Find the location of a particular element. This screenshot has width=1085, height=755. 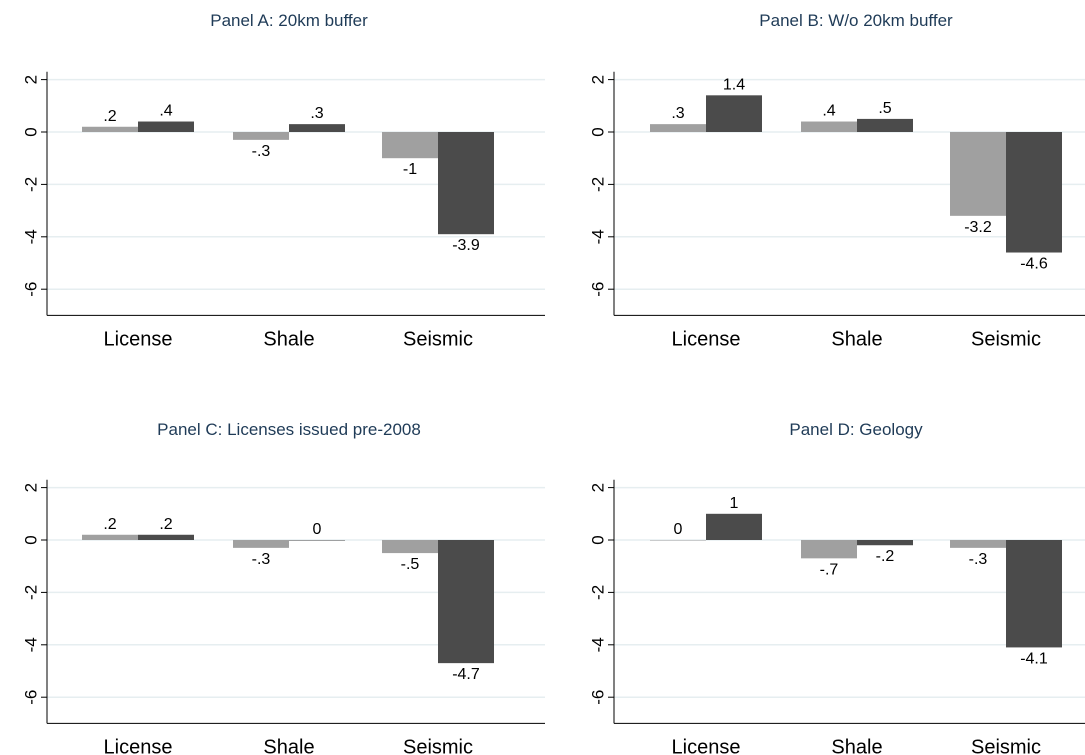

data-label: .5 is located at coordinates (884, 108).